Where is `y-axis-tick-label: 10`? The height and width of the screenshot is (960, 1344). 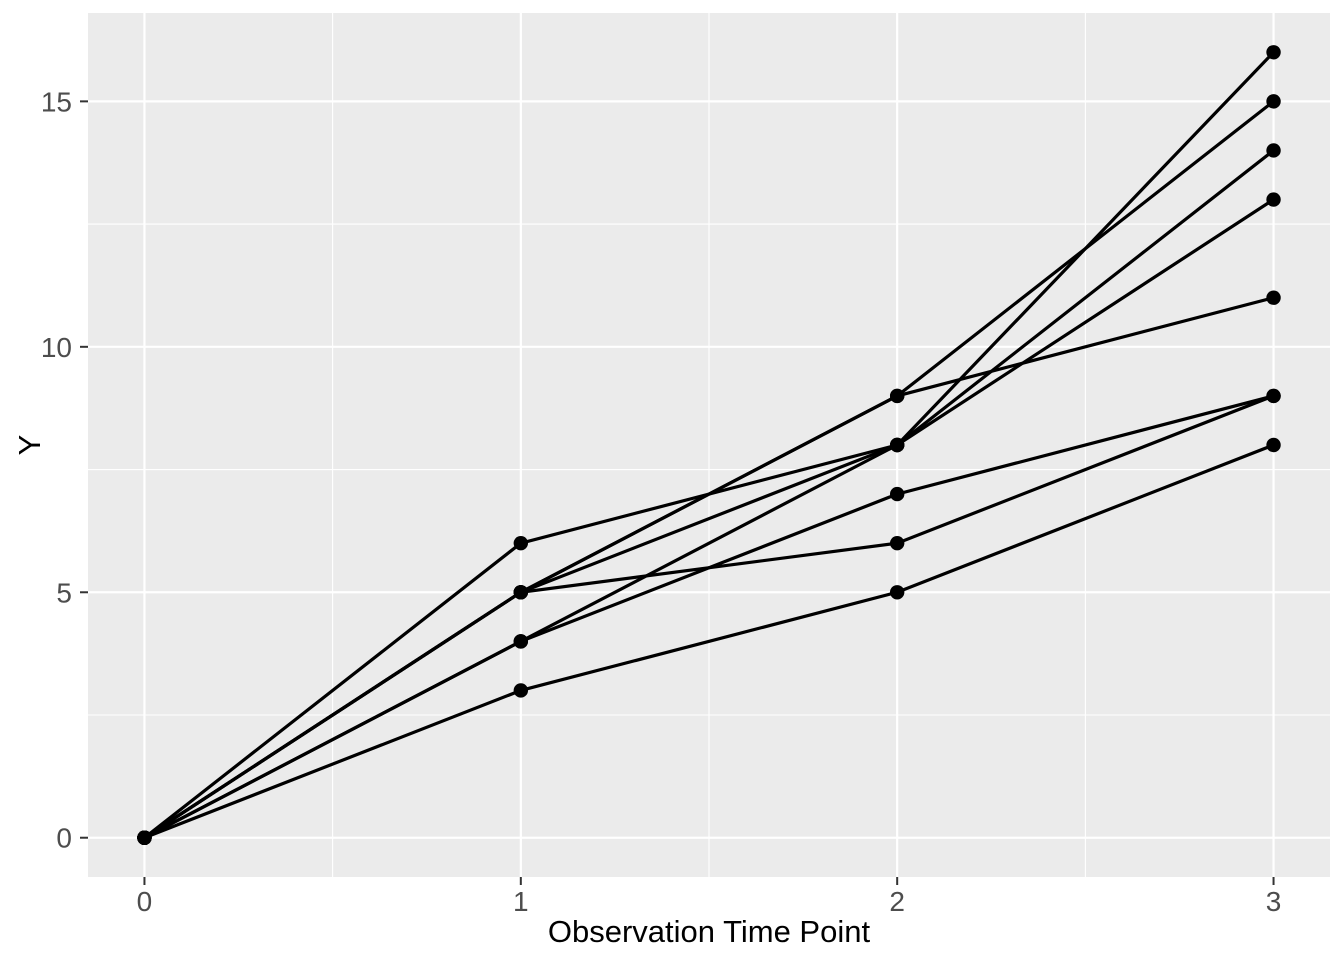 y-axis-tick-label: 10 is located at coordinates (56, 347).